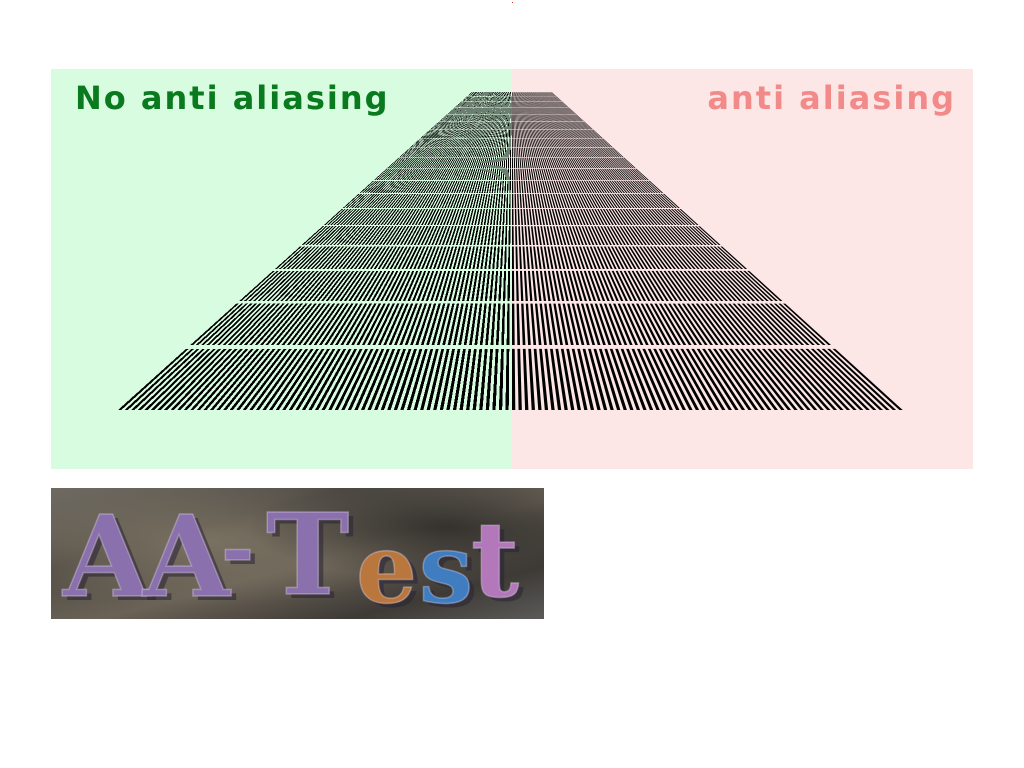 This screenshot has height=768, width=1024. Describe the element at coordinates (451, 567) in the screenshot. I see `svg-text: s` at that location.